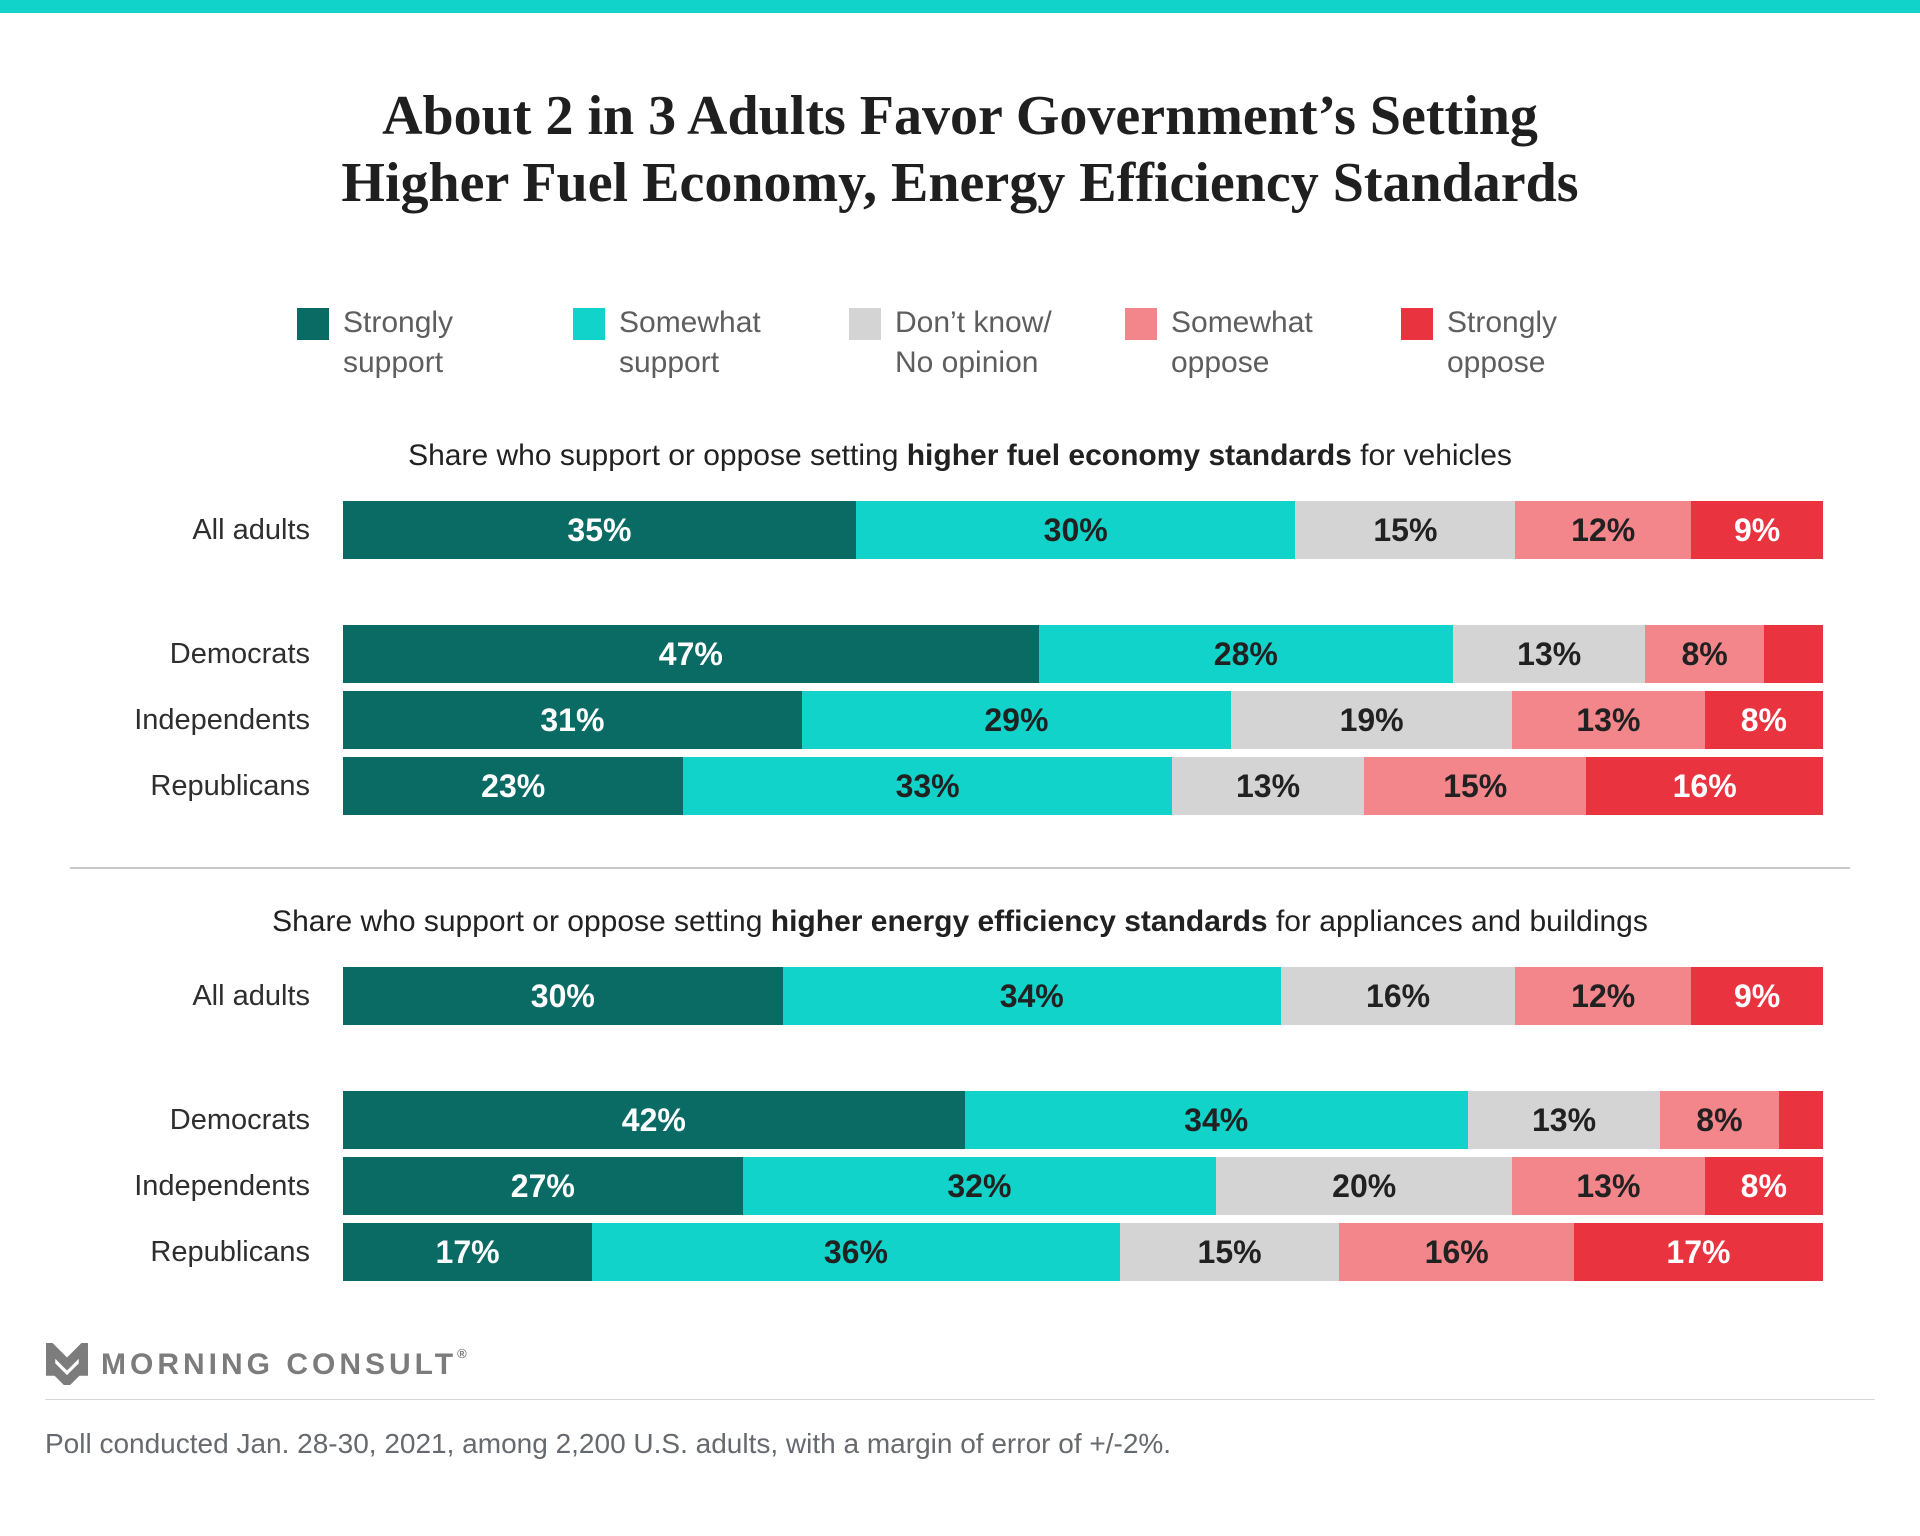  I want to click on legend-label: Somewhat support, so click(690, 343).